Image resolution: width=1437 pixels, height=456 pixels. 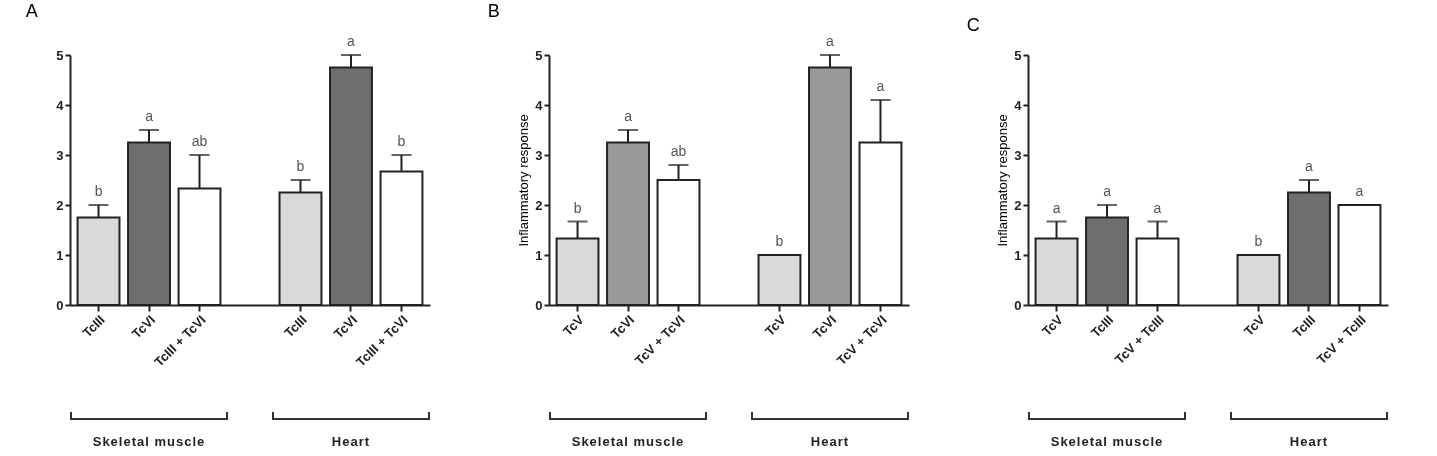 What do you see at coordinates (31, 11) in the screenshot?
I see `chart-title: A` at bounding box center [31, 11].